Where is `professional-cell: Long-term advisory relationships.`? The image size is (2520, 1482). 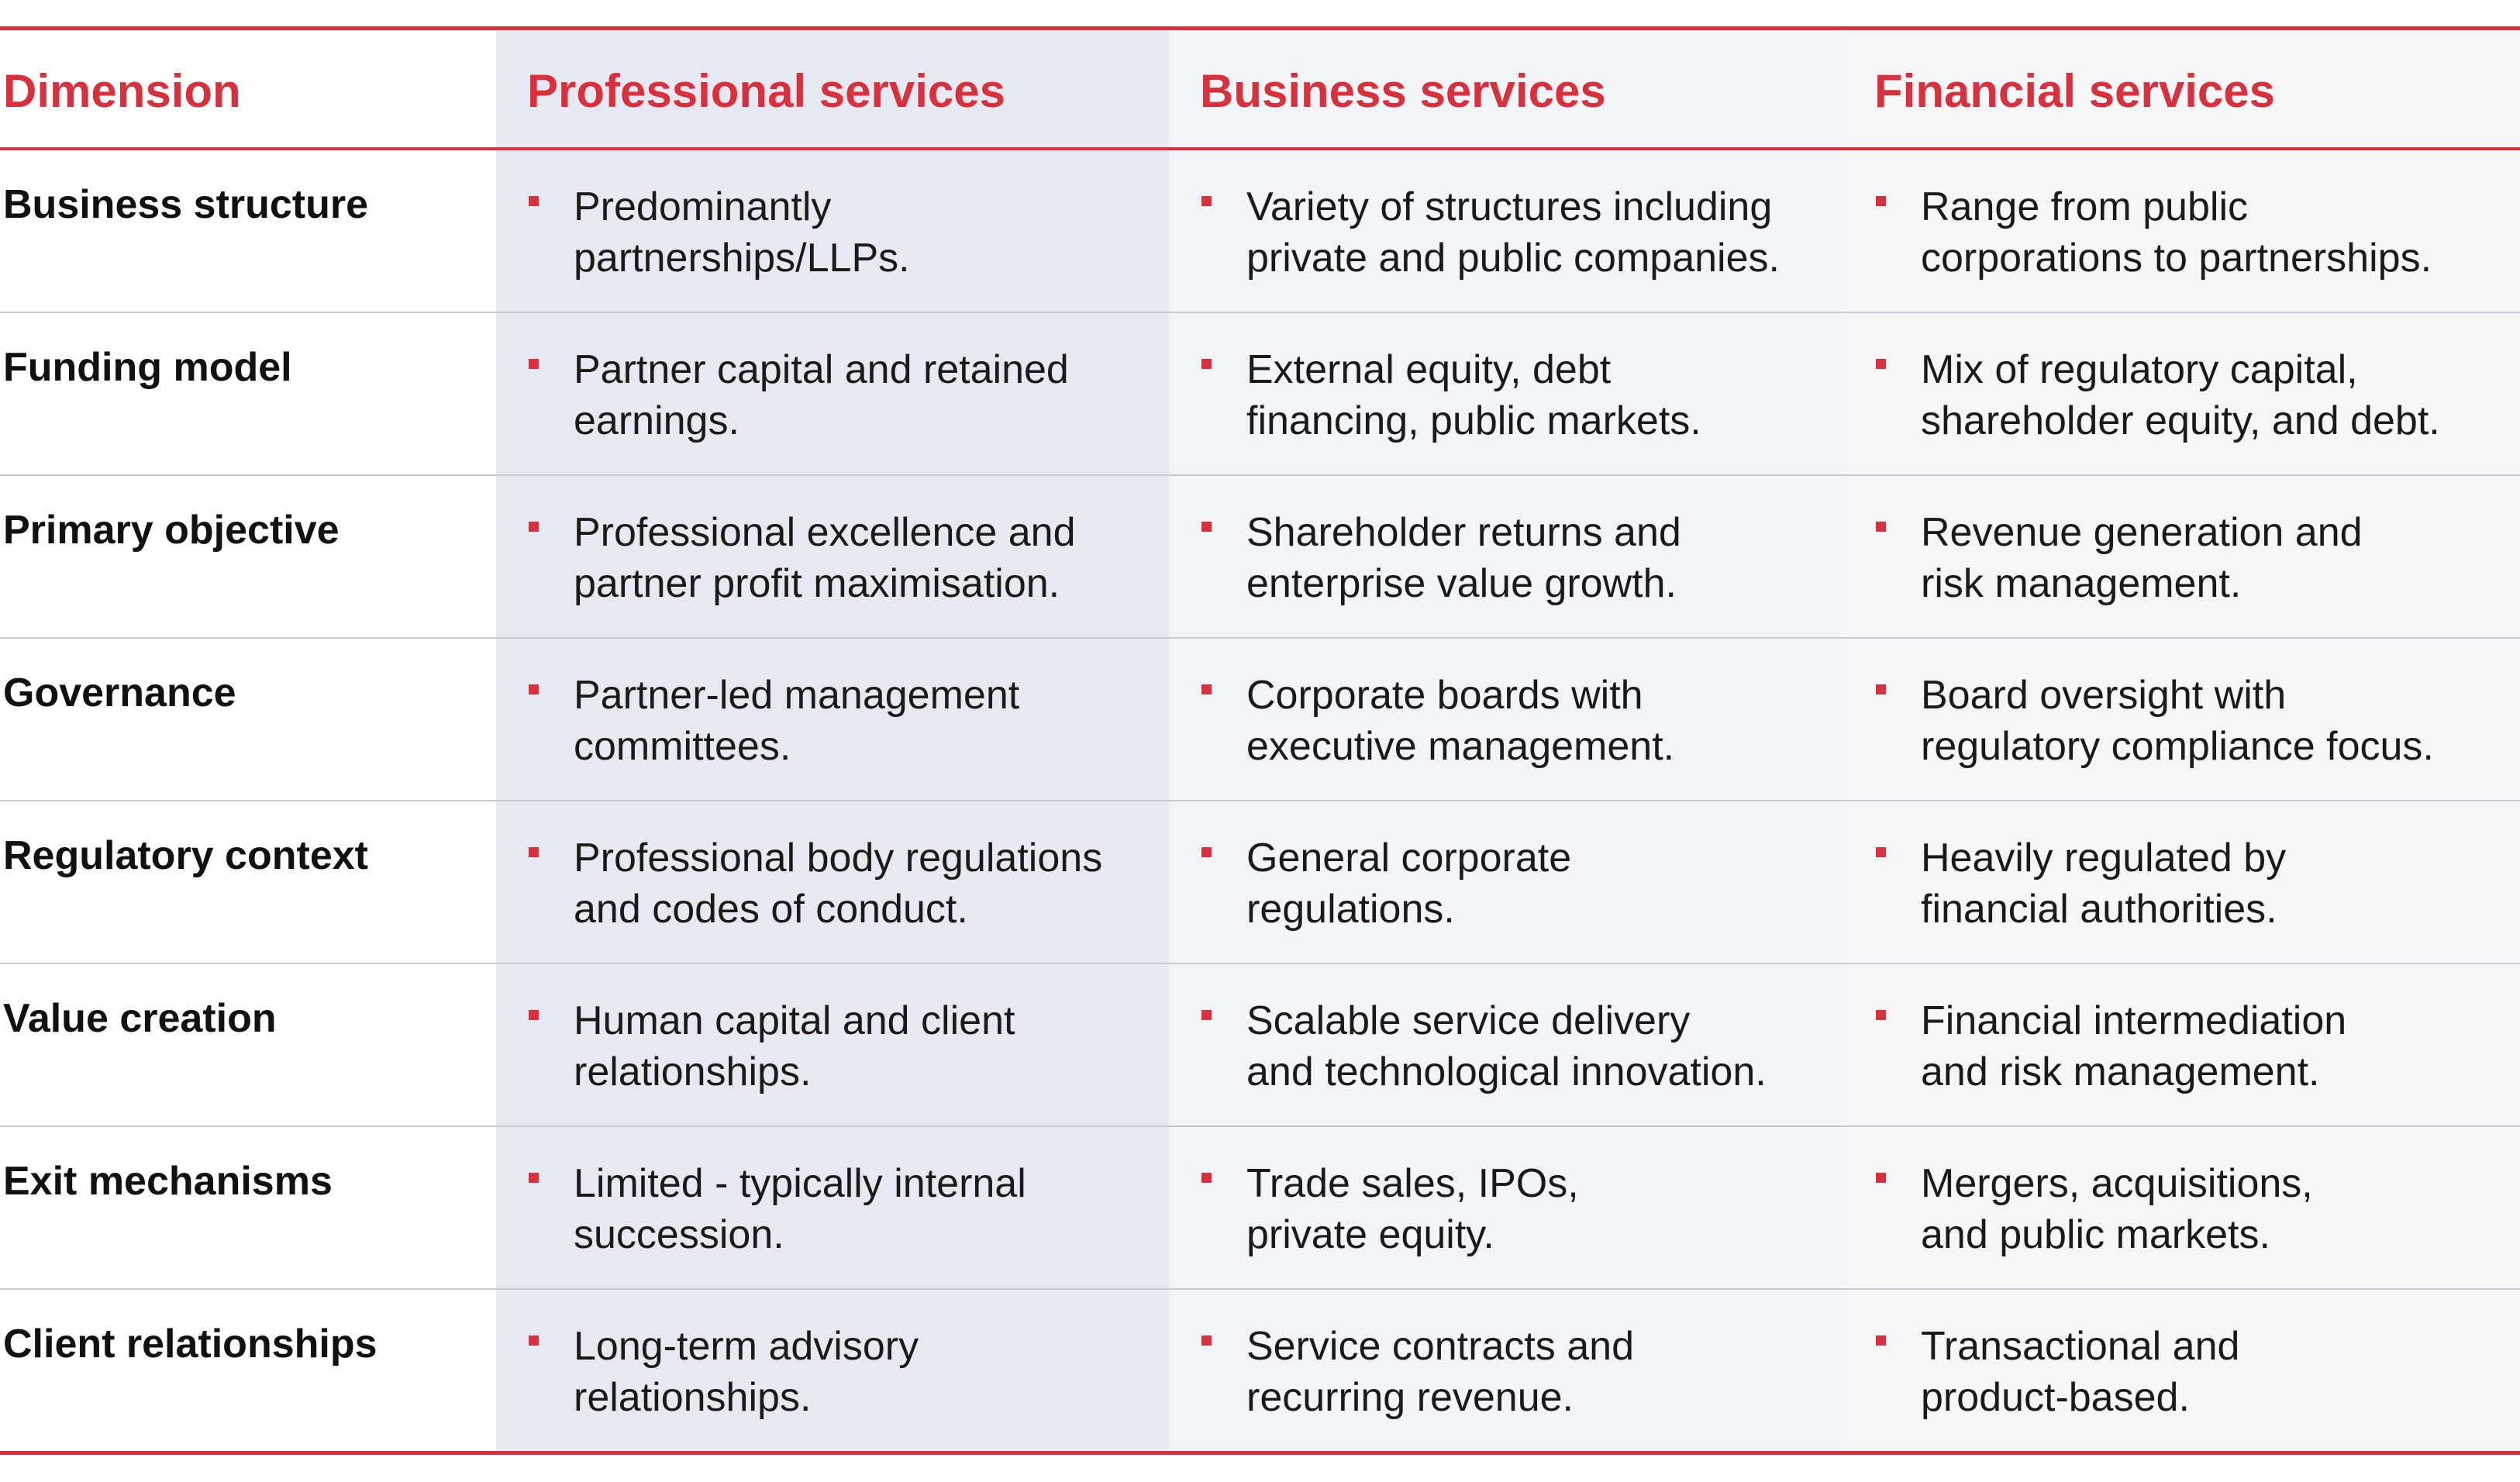
professional-cell: Long-term advisory relationships. is located at coordinates (833, 1370).